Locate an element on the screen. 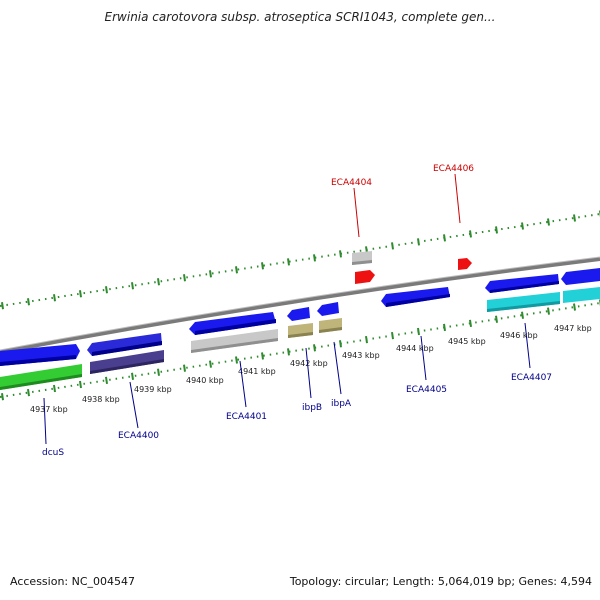  forward-features is located at coordinates (413, 271).